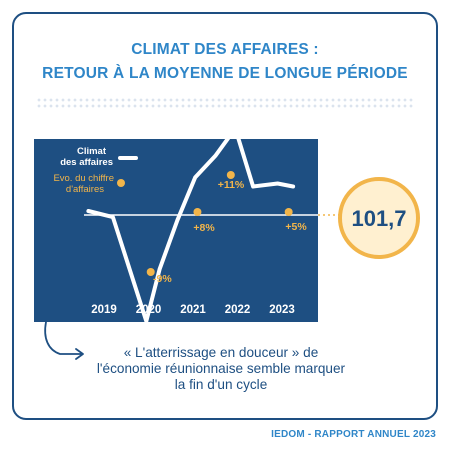  I want to click on footer-source: IEDOM - RAPPORT ANNUEL 2023, so click(353, 434).